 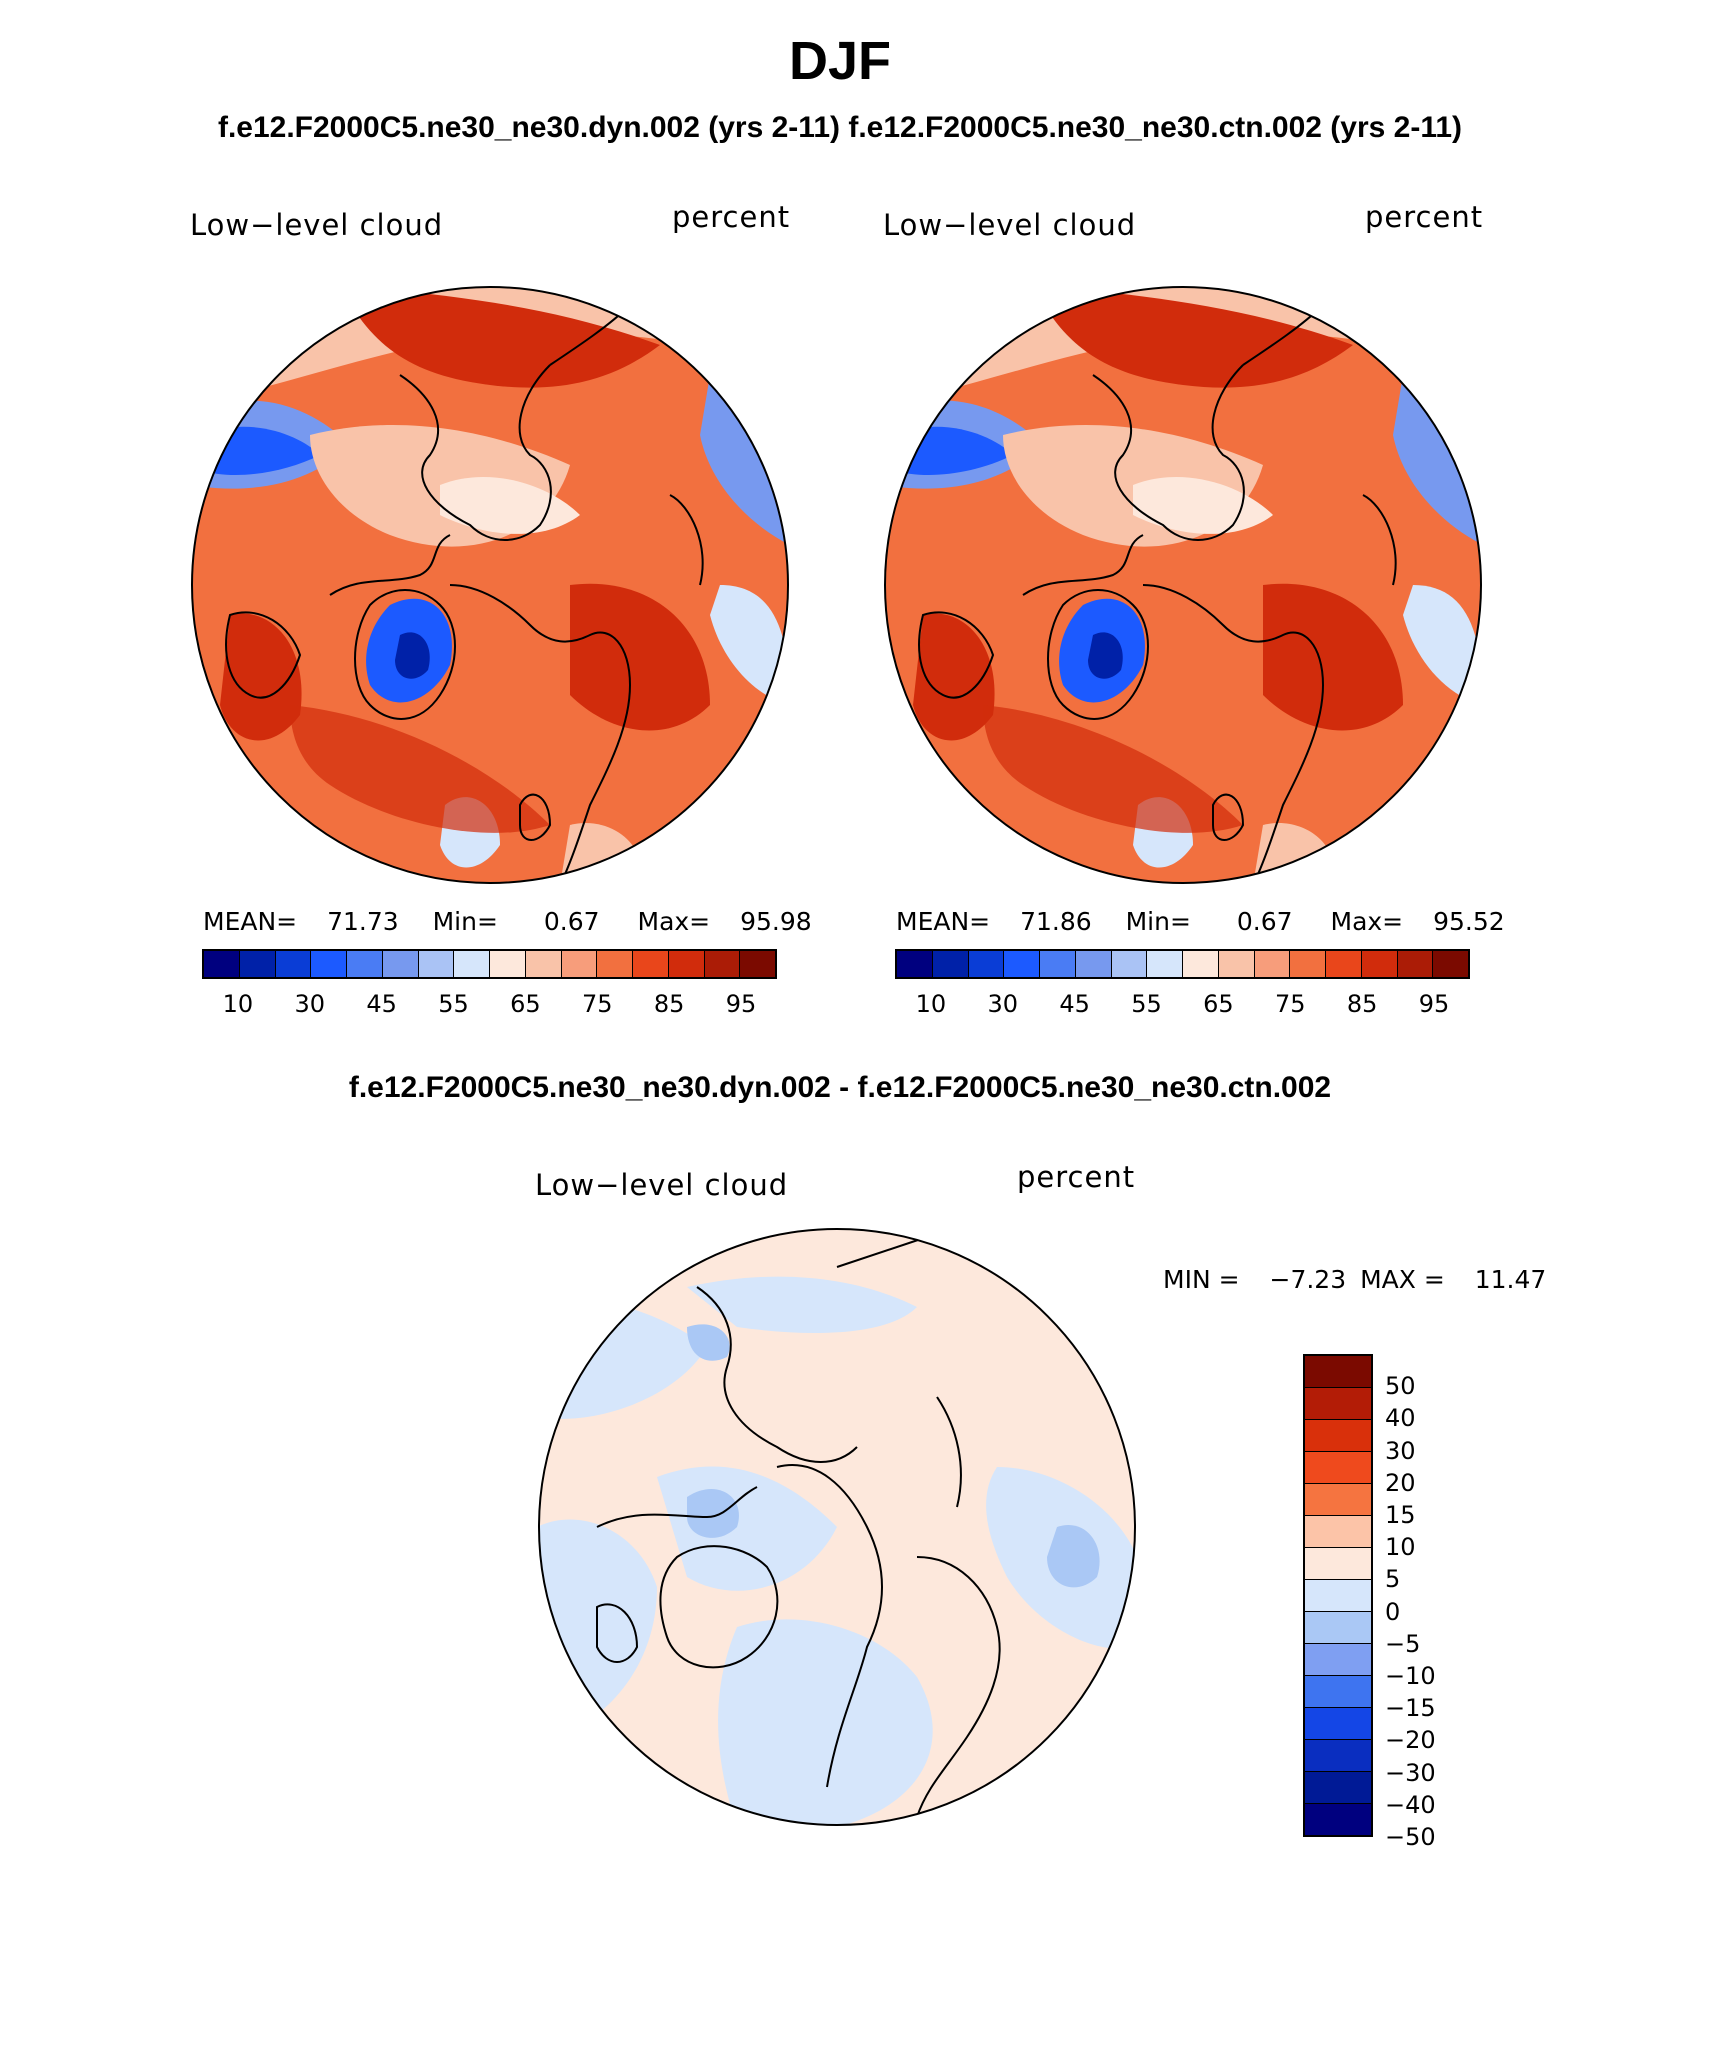 I want to click on diff-colorbar-tick-label: −5, so click(x=1403, y=1643).